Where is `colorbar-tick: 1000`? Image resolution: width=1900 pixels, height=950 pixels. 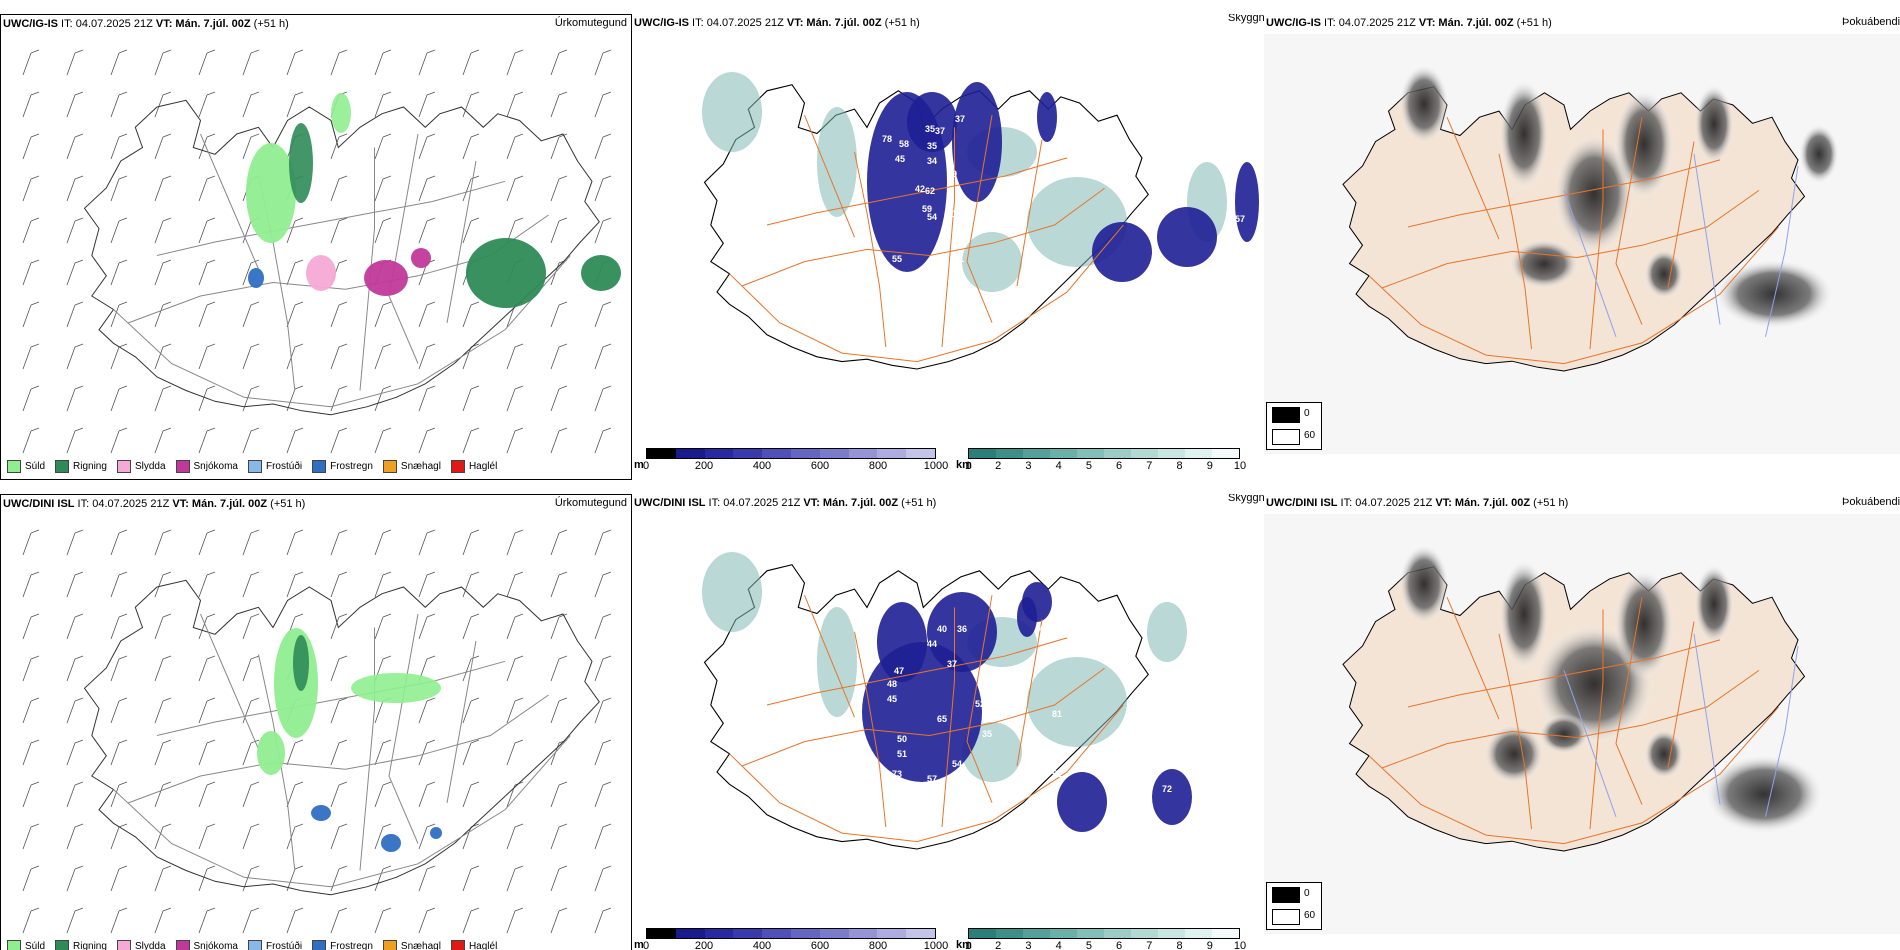 colorbar-tick: 1000 is located at coordinates (936, 945).